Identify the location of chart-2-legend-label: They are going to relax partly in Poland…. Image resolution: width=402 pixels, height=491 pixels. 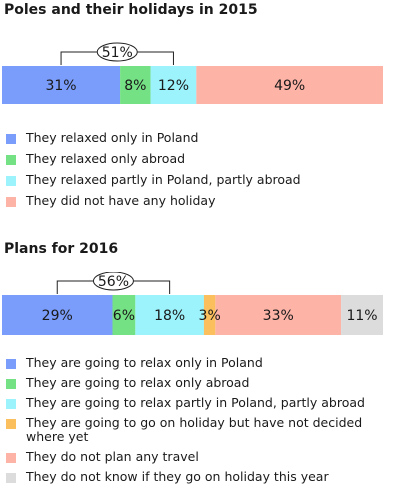
(195, 402).